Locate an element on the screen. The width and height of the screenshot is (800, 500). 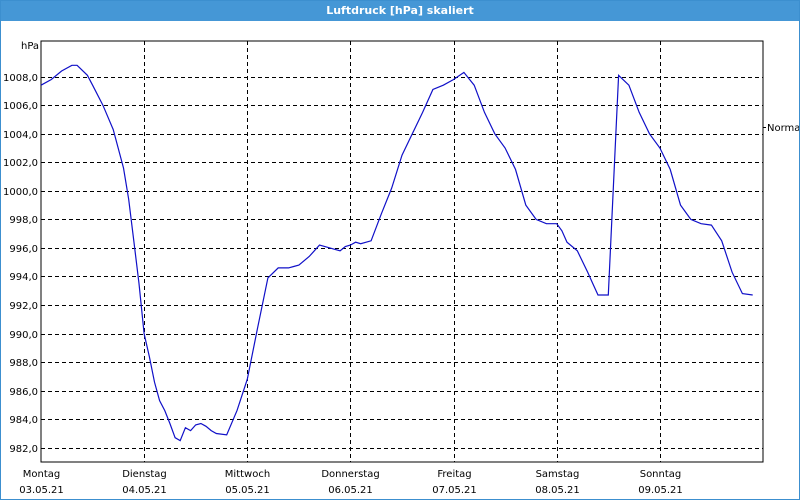
x-tick-day-label: Donnerstag is located at coordinates (350, 474).